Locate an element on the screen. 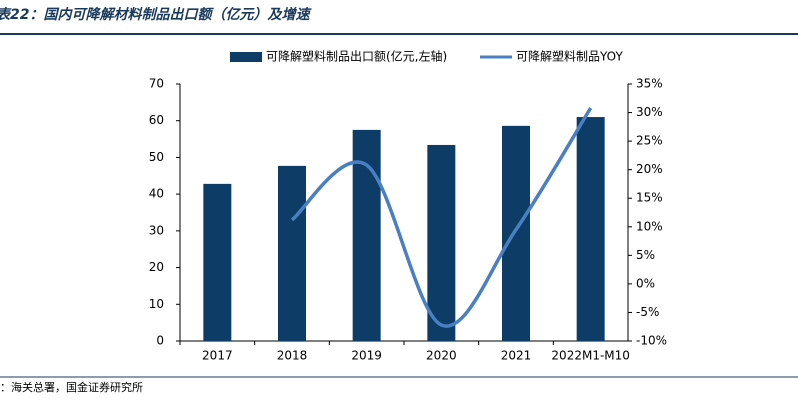  y-tick-label: 70 is located at coordinates (156, 84).